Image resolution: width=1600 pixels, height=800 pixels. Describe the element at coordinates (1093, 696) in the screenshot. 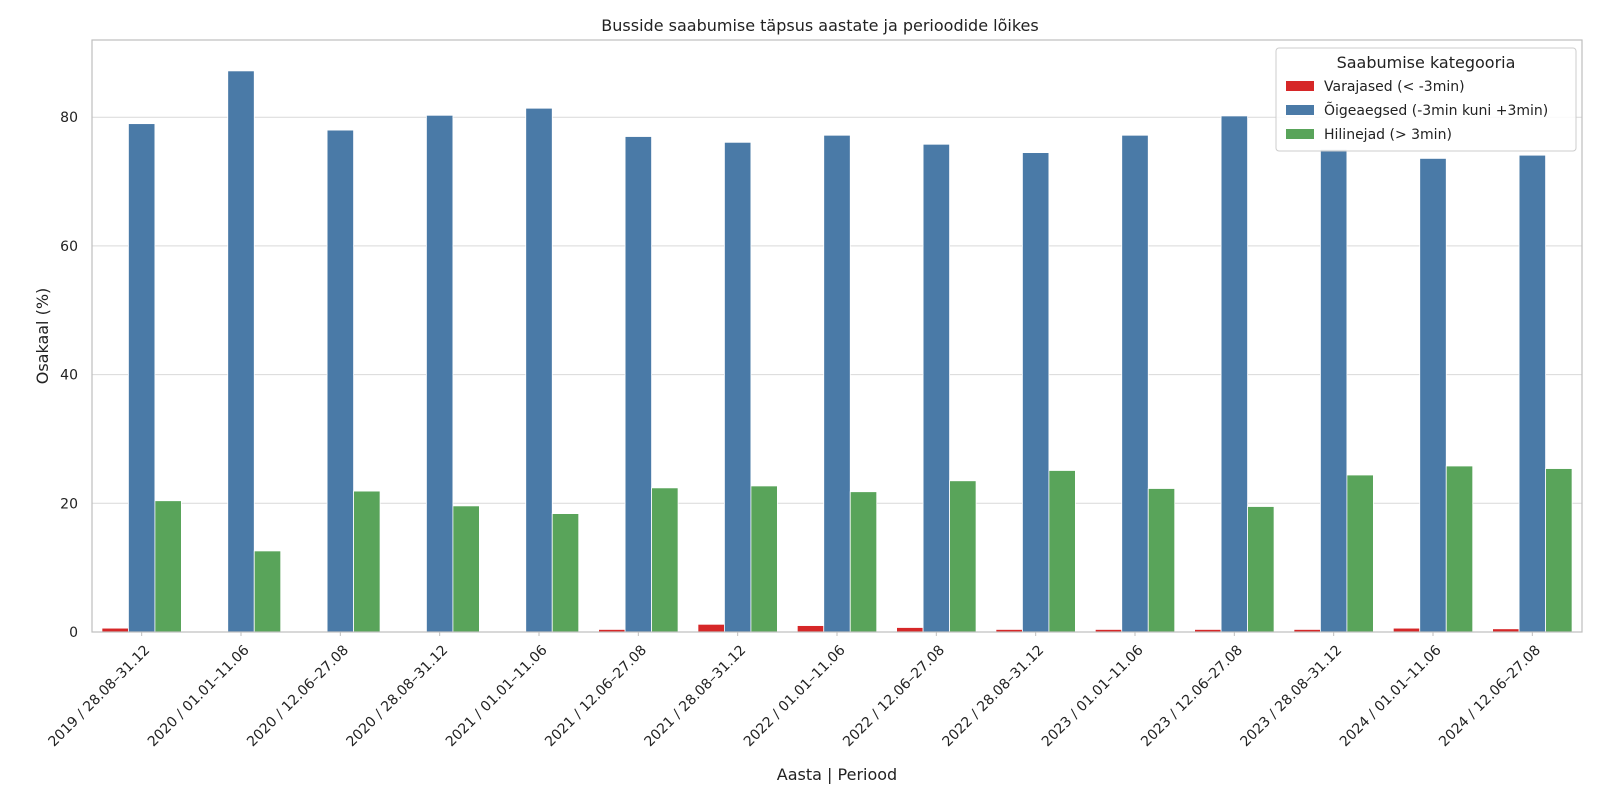

I see `x-tick-label: 2023 / 01.01–11.06` at that location.